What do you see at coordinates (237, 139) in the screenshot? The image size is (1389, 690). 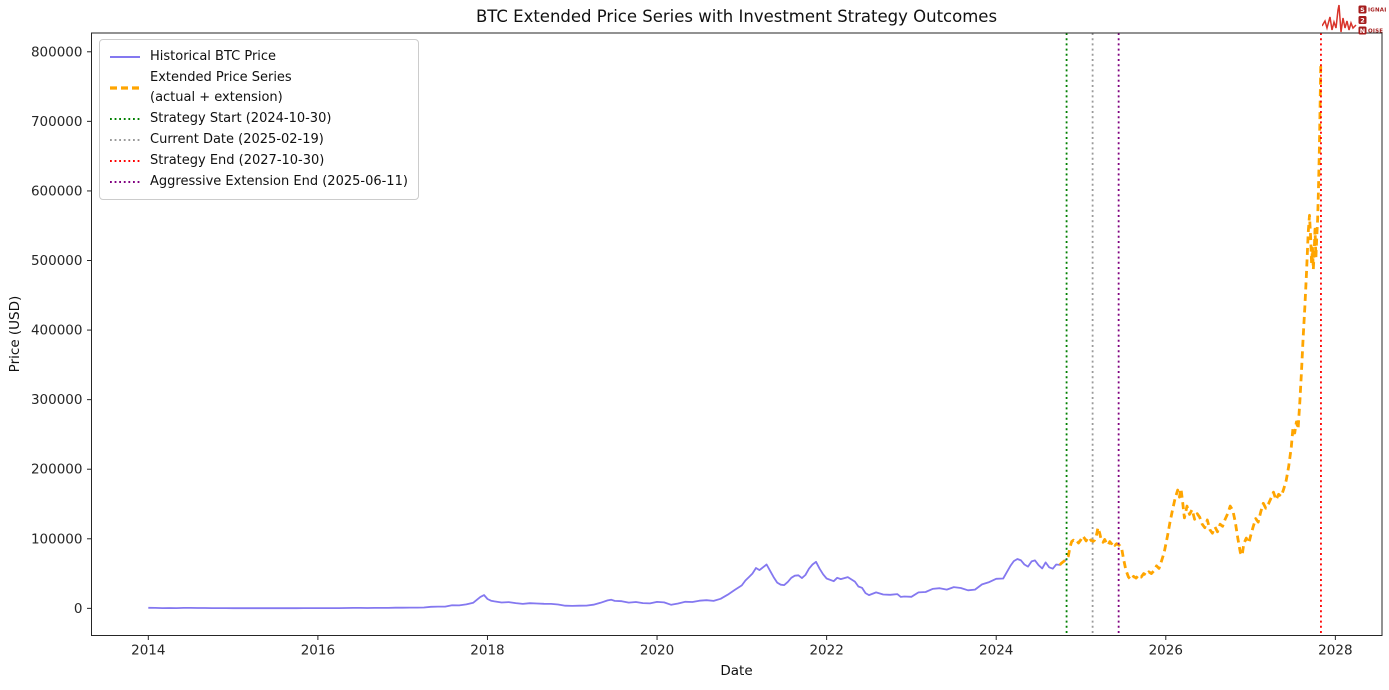 I see `legend-label: Current Date (2025-02-19)` at bounding box center [237, 139].